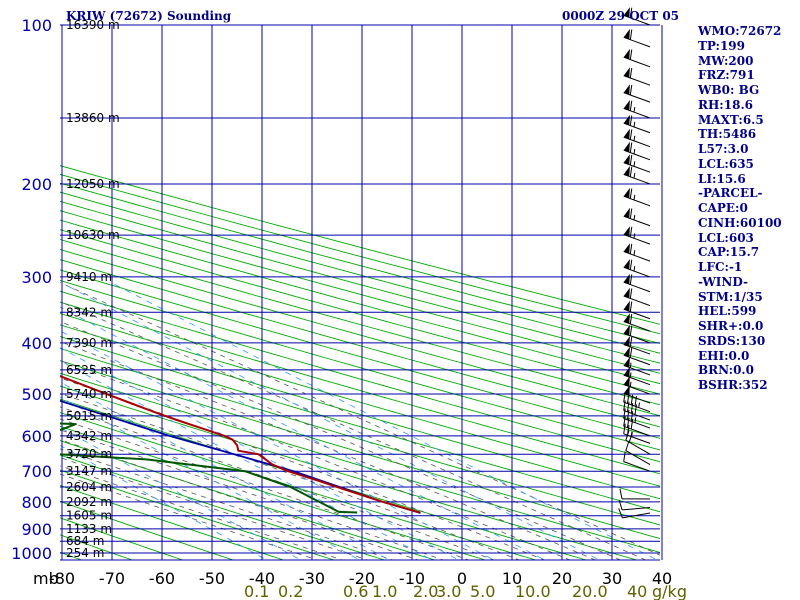  What do you see at coordinates (384, 591) in the screenshot?
I see `mixing-ratio-label: 1.0` at bounding box center [384, 591].